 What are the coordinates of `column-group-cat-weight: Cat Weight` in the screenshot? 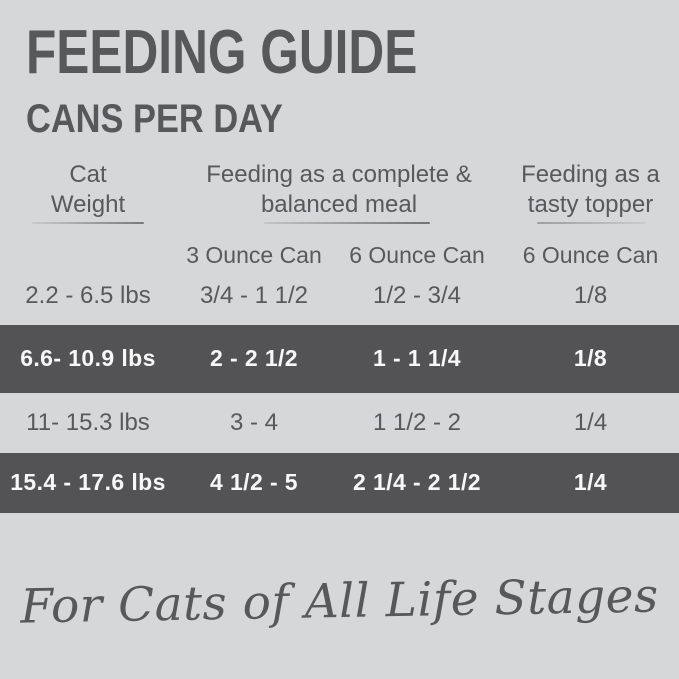 It's located at (88, 192).